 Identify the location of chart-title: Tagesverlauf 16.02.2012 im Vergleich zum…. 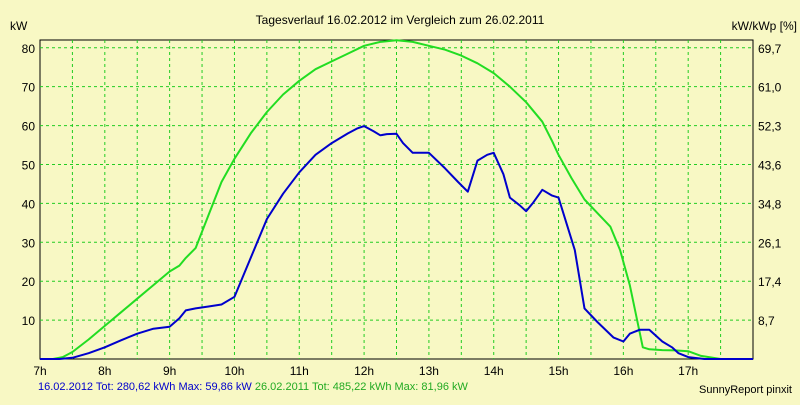
(400, 20).